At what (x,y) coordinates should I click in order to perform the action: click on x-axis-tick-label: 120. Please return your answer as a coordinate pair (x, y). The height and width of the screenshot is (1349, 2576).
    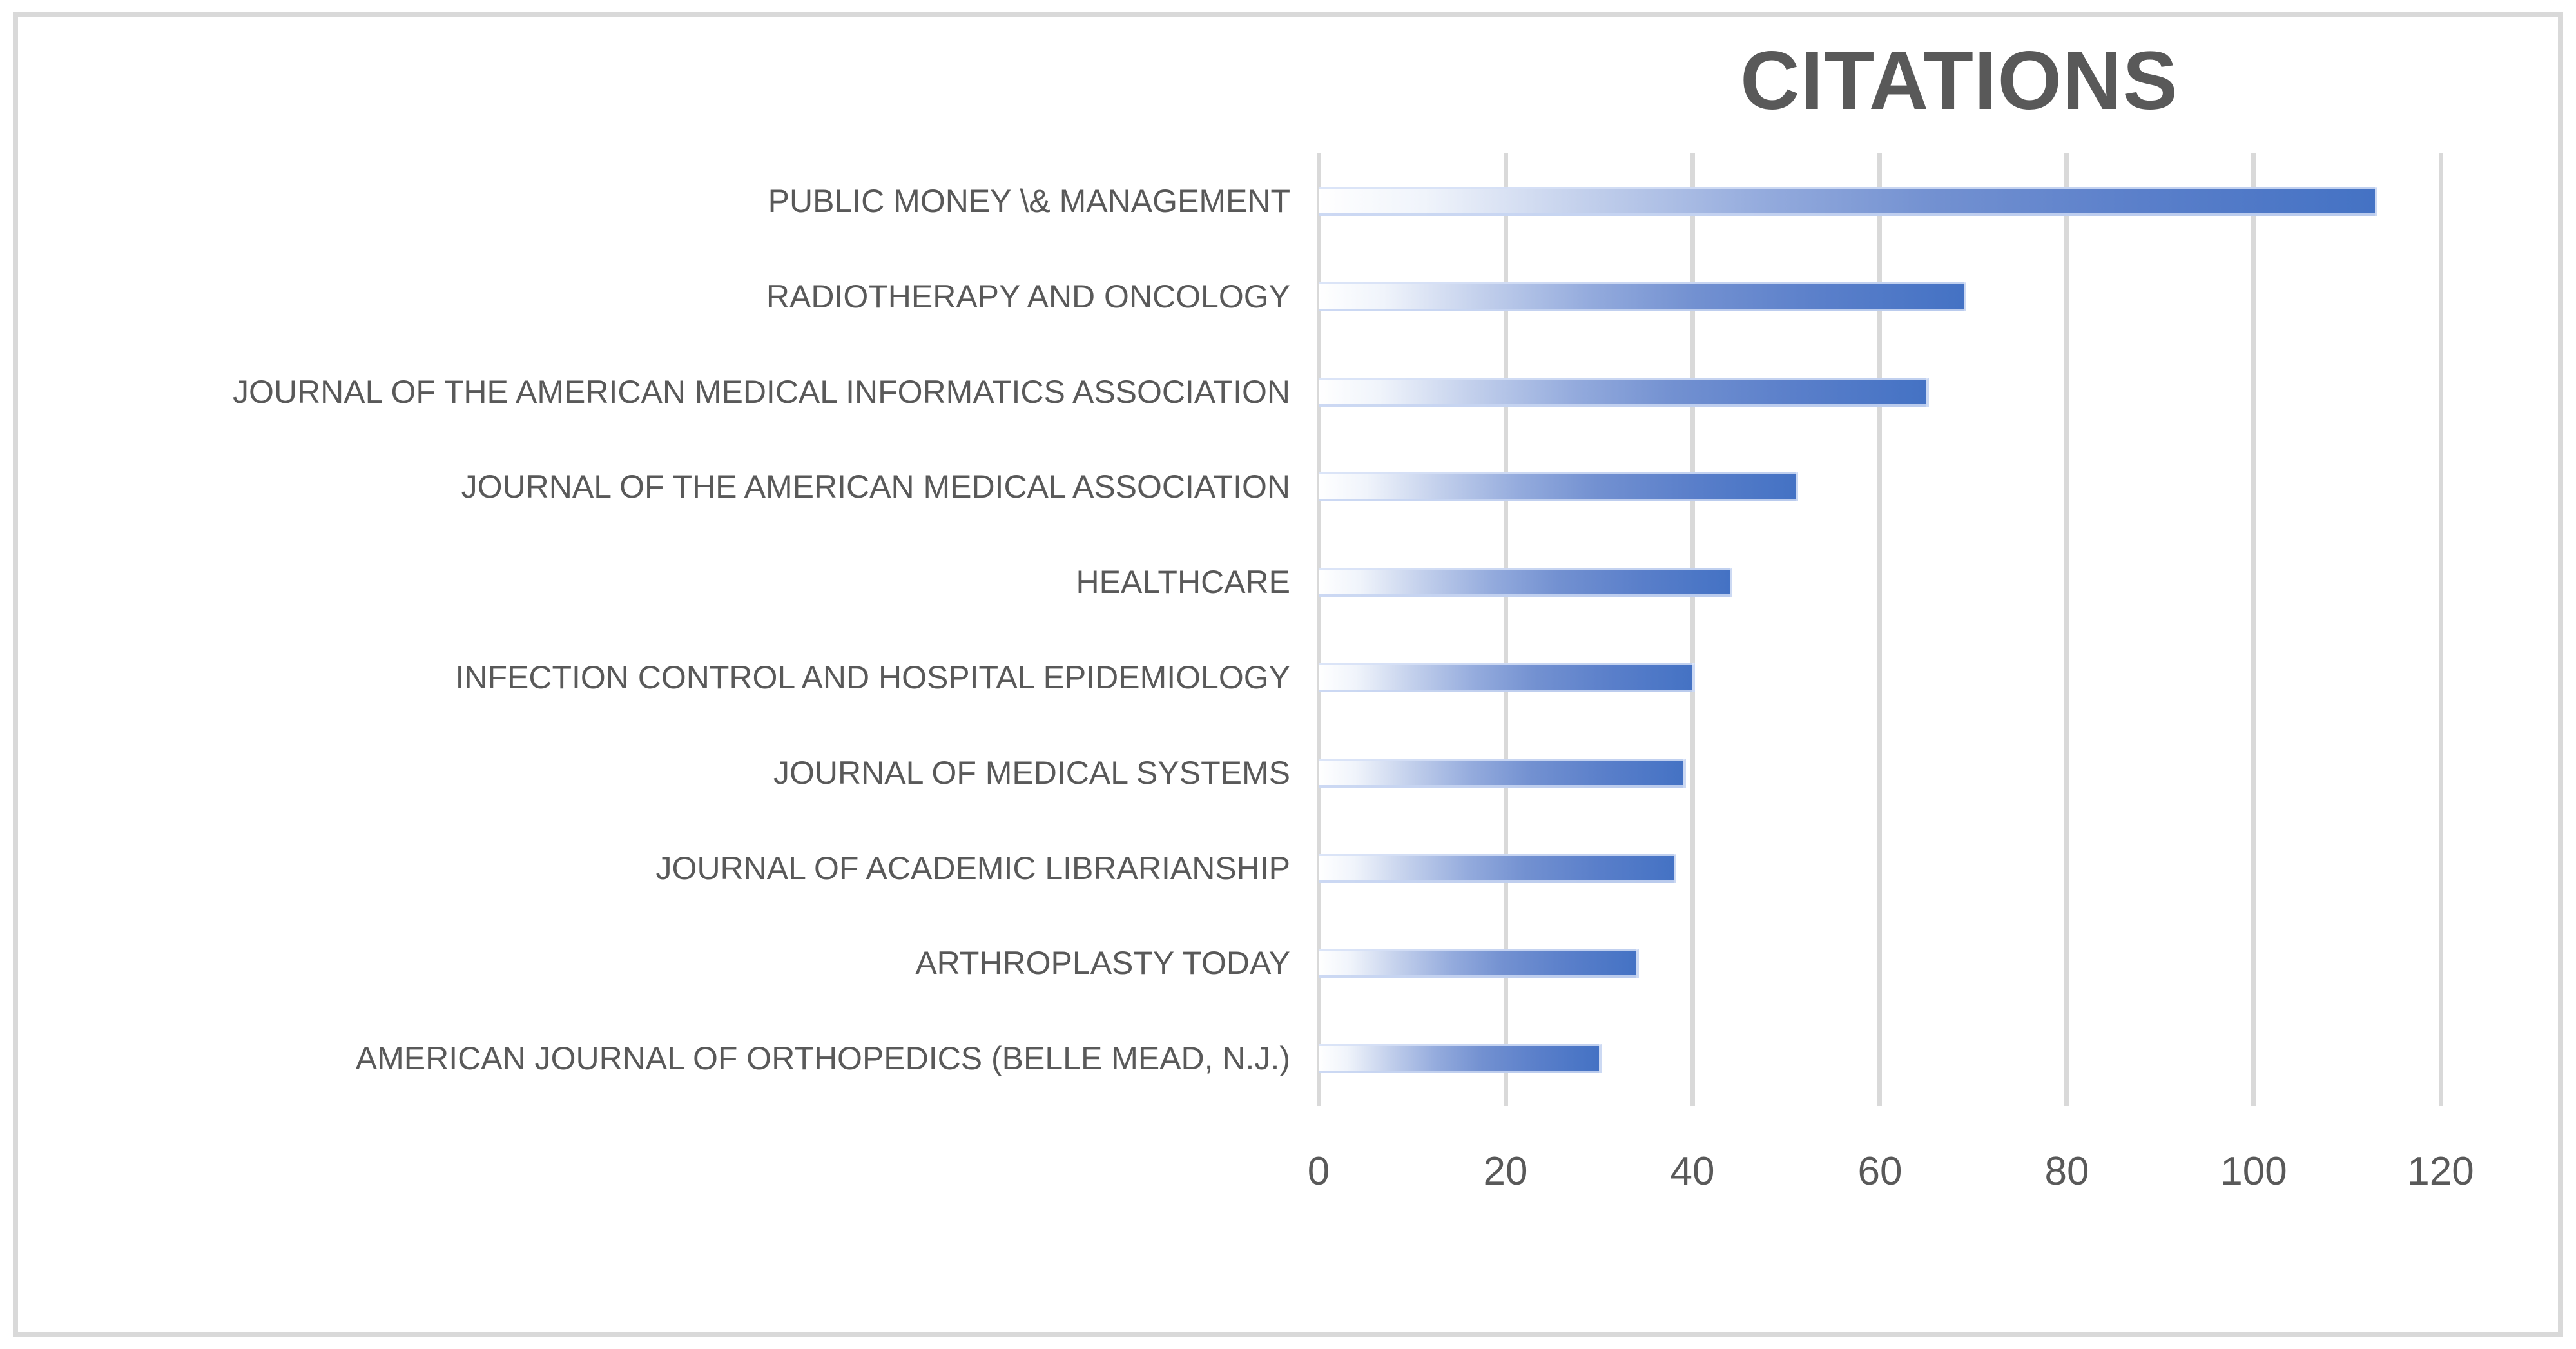
    Looking at the image, I should click on (2440, 1172).